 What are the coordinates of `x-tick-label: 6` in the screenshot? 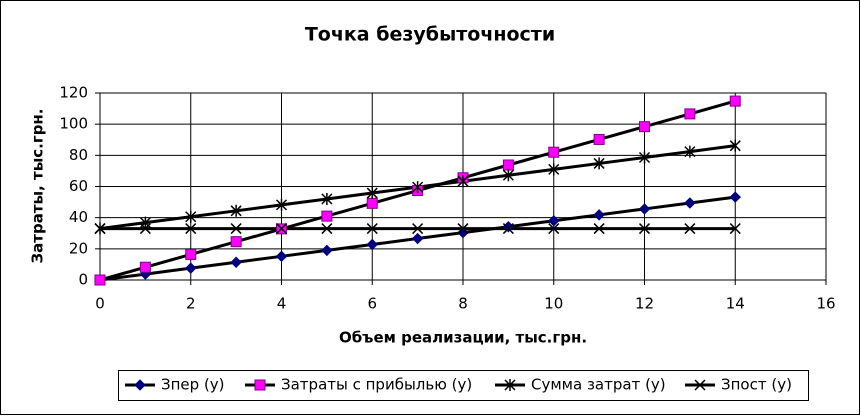 It's located at (372, 304).